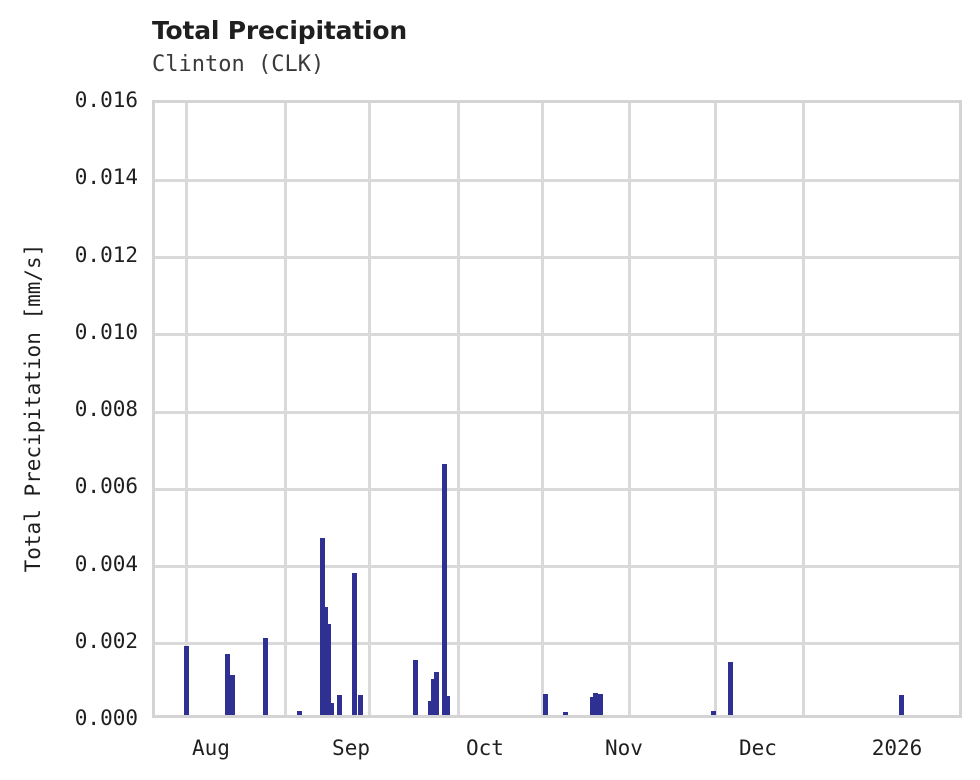  What do you see at coordinates (757, 748) in the screenshot?
I see `x-axis-tick-label: Dec` at bounding box center [757, 748].